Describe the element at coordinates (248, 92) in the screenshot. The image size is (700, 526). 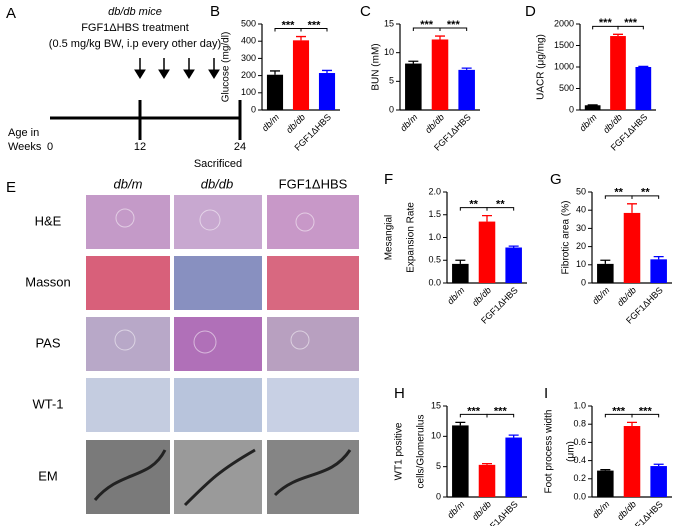
I see `y-tick-label: 100` at that location.